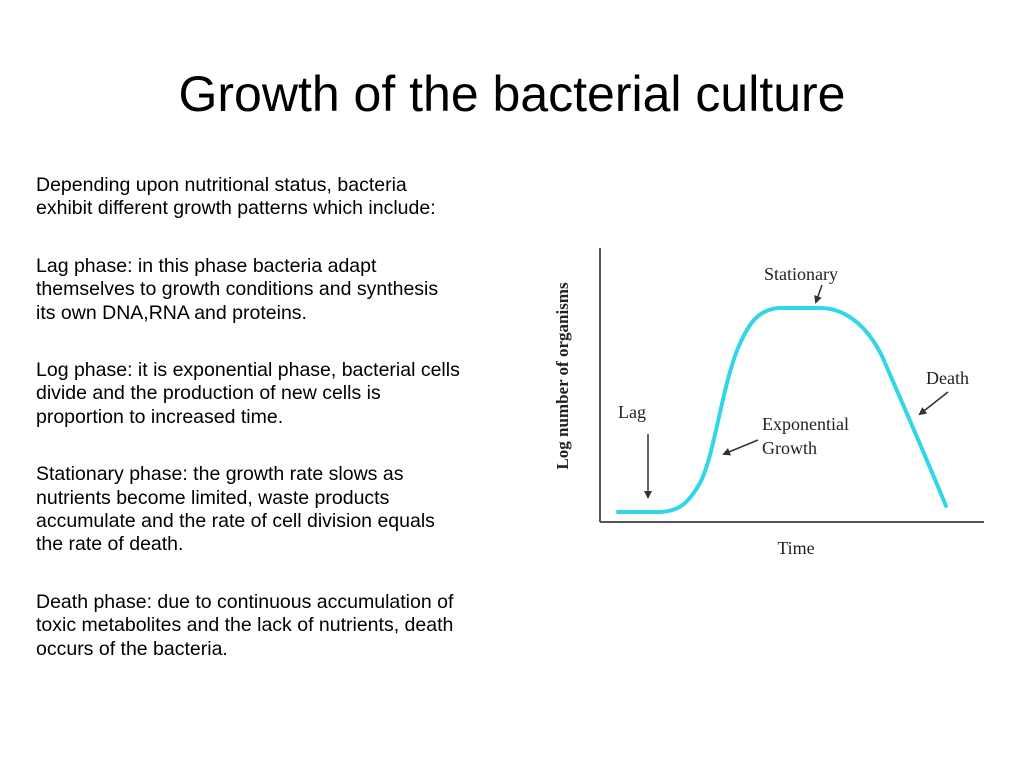 This screenshot has height=768, width=1024. I want to click on y-axis-label: Log number of organisms, so click(562, 376).